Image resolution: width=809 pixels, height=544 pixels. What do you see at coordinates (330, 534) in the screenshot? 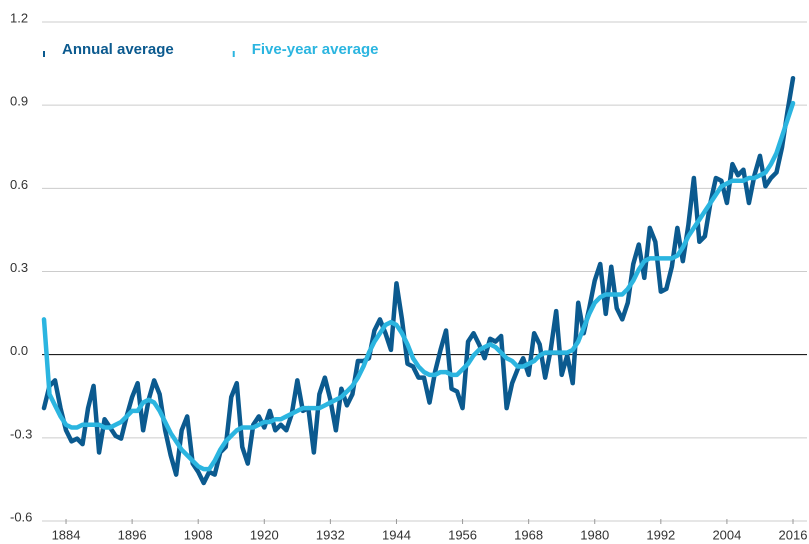
I see `x-tick-label: 1932` at bounding box center [330, 534].